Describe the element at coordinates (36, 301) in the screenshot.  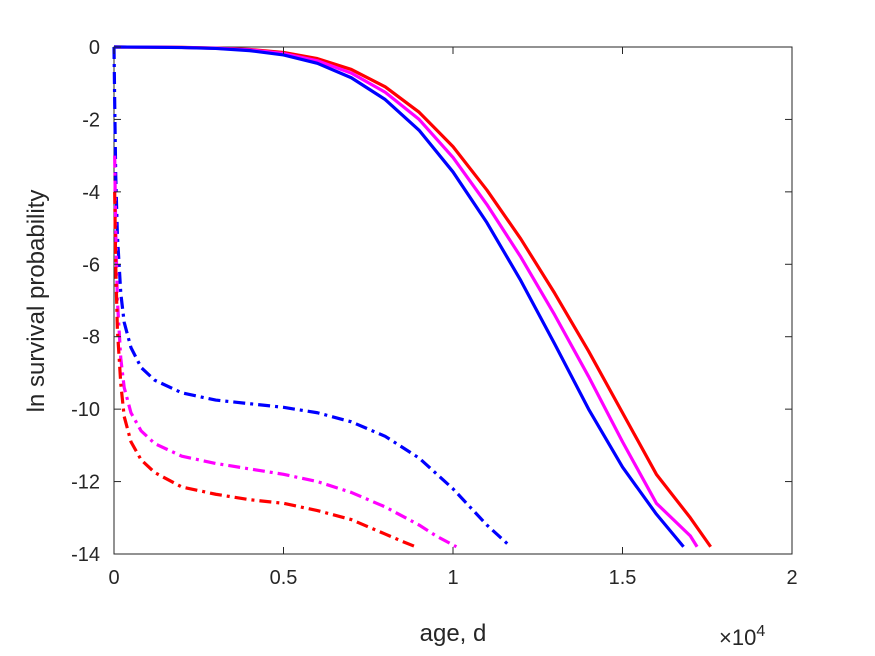
I see `y-axis-label: ln survival probability` at that location.